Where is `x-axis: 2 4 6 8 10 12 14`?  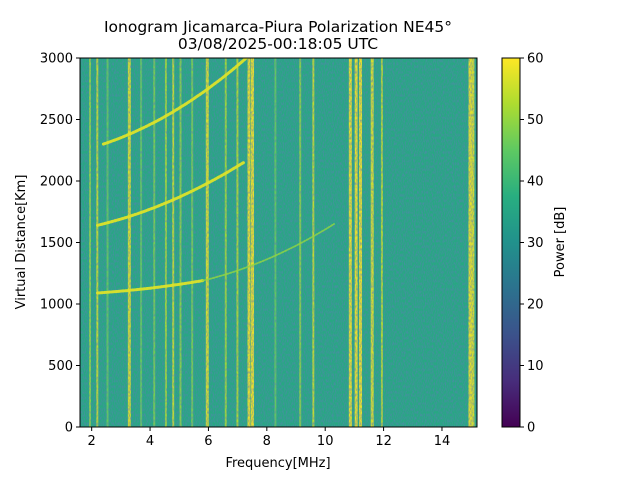 x-axis: 2 4 6 8 10 12 14 is located at coordinates (269, 438).